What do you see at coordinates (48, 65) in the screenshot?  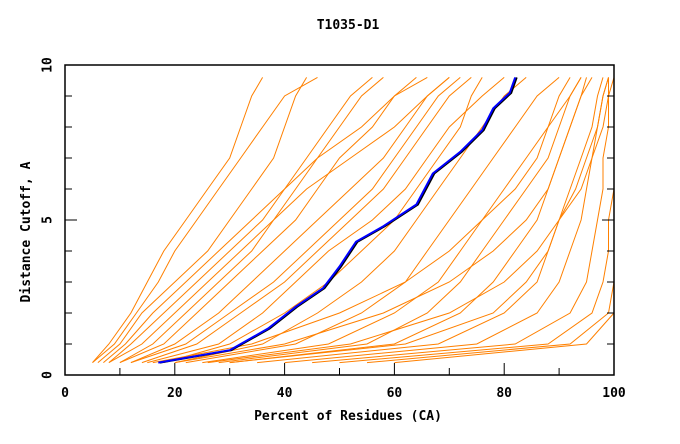 I see `y-tick-label: 10` at bounding box center [48, 65].